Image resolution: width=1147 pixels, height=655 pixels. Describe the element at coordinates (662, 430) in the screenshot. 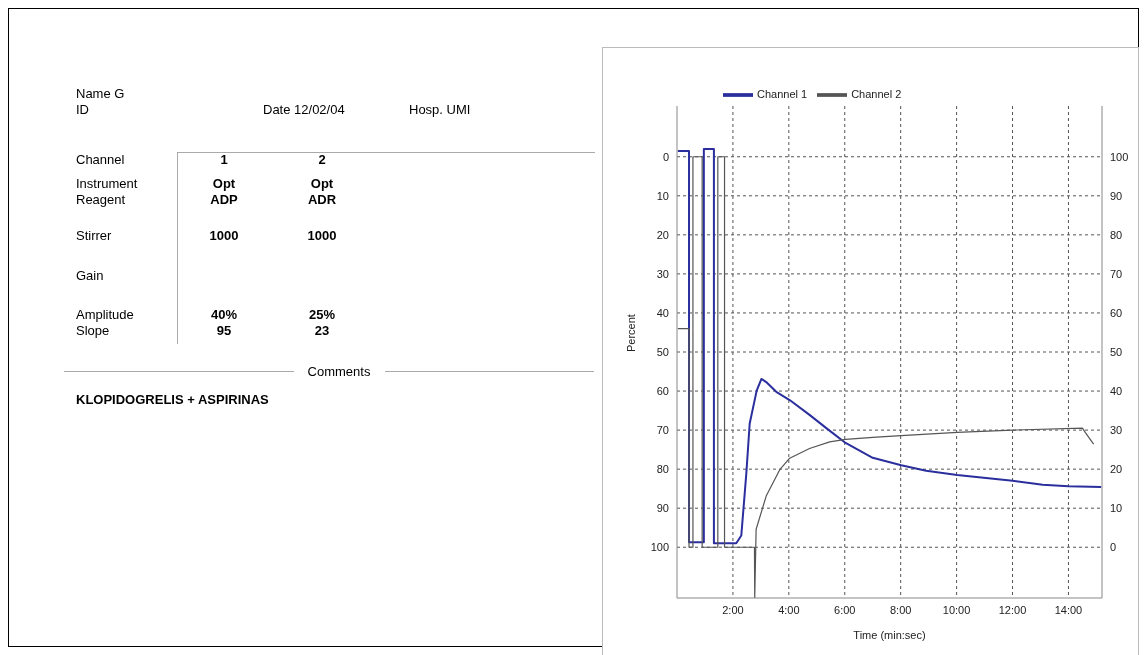

I see `y-tick-label: 70` at that location.